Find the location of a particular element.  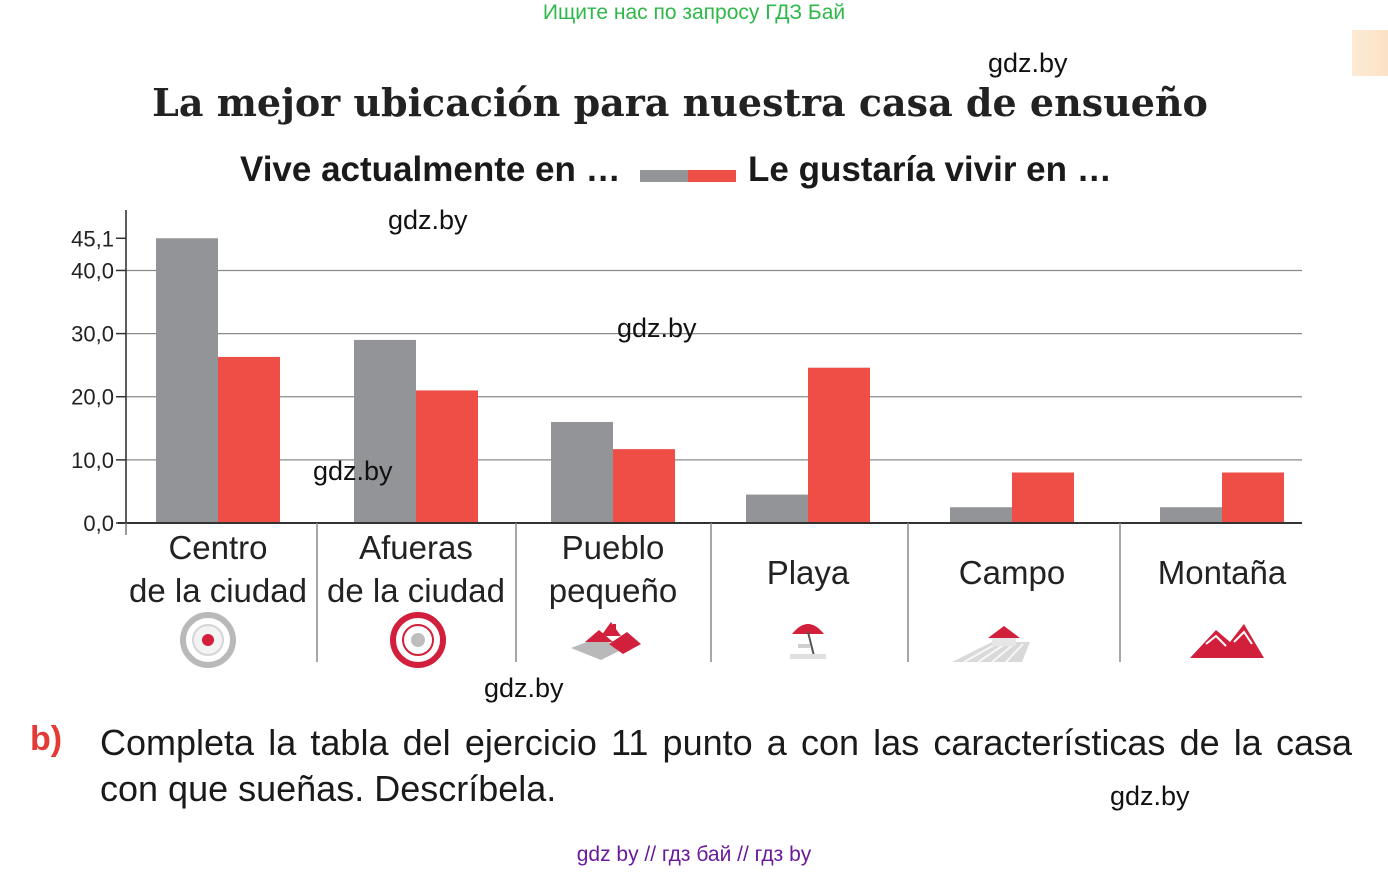

category-label: Centro is located at coordinates (217, 547).